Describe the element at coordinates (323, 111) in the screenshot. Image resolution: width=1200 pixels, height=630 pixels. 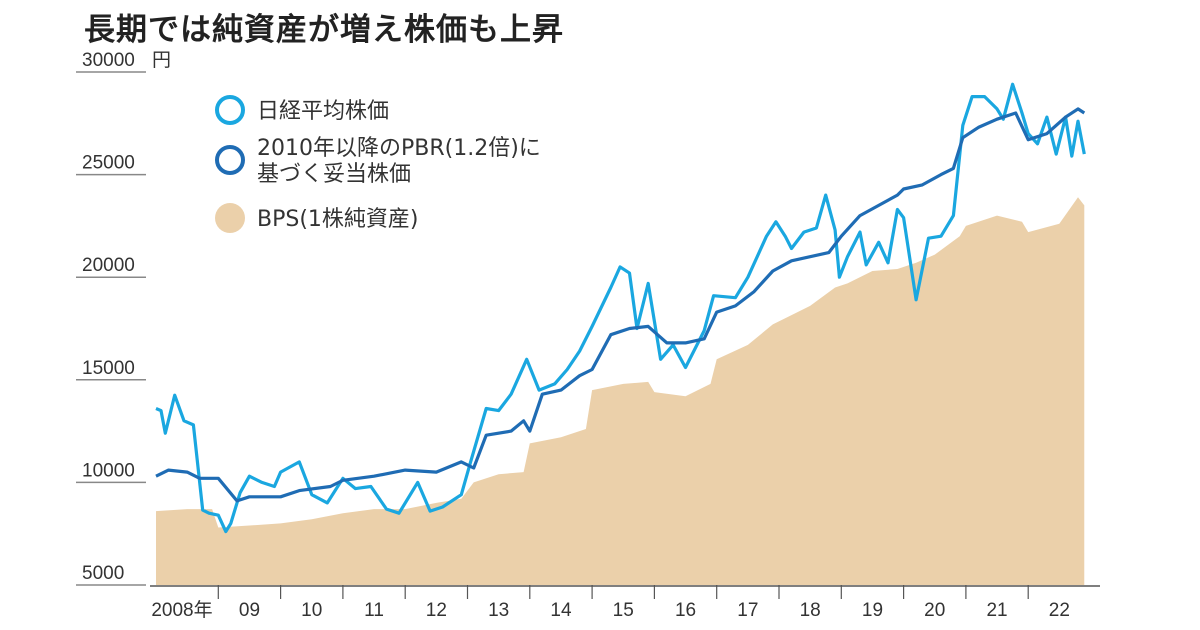
I see `legend-label: 日経平均株価` at that location.